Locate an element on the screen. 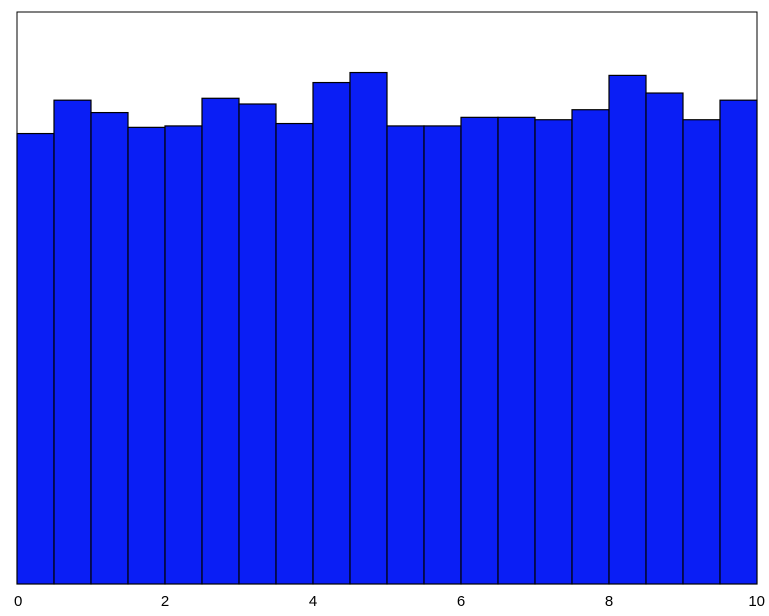 The image size is (769, 616). x-tick-label: 6 is located at coordinates (461, 601).